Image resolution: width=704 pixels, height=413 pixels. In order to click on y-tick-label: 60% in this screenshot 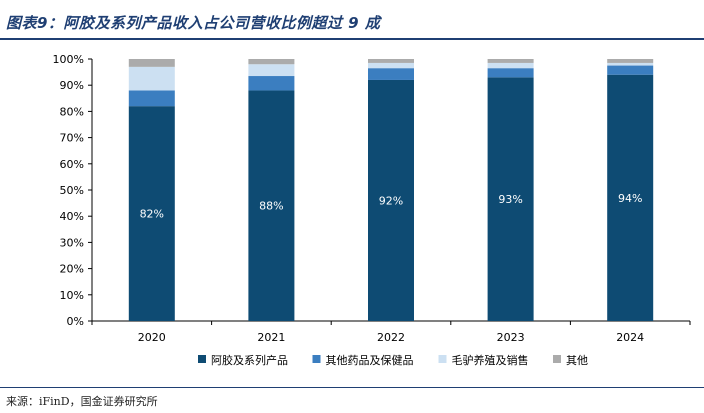, I will do `click(72, 164)`.